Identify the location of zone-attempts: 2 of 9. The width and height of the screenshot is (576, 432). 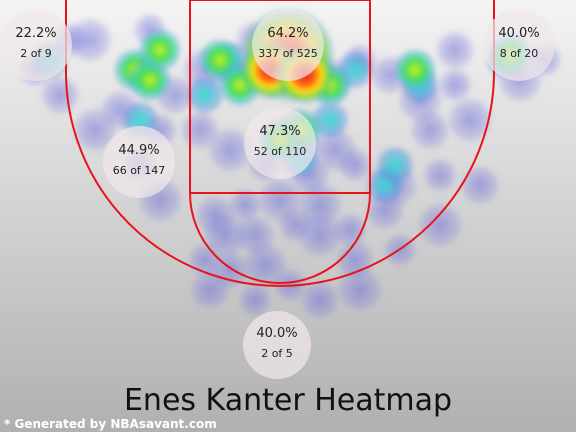
(36, 53).